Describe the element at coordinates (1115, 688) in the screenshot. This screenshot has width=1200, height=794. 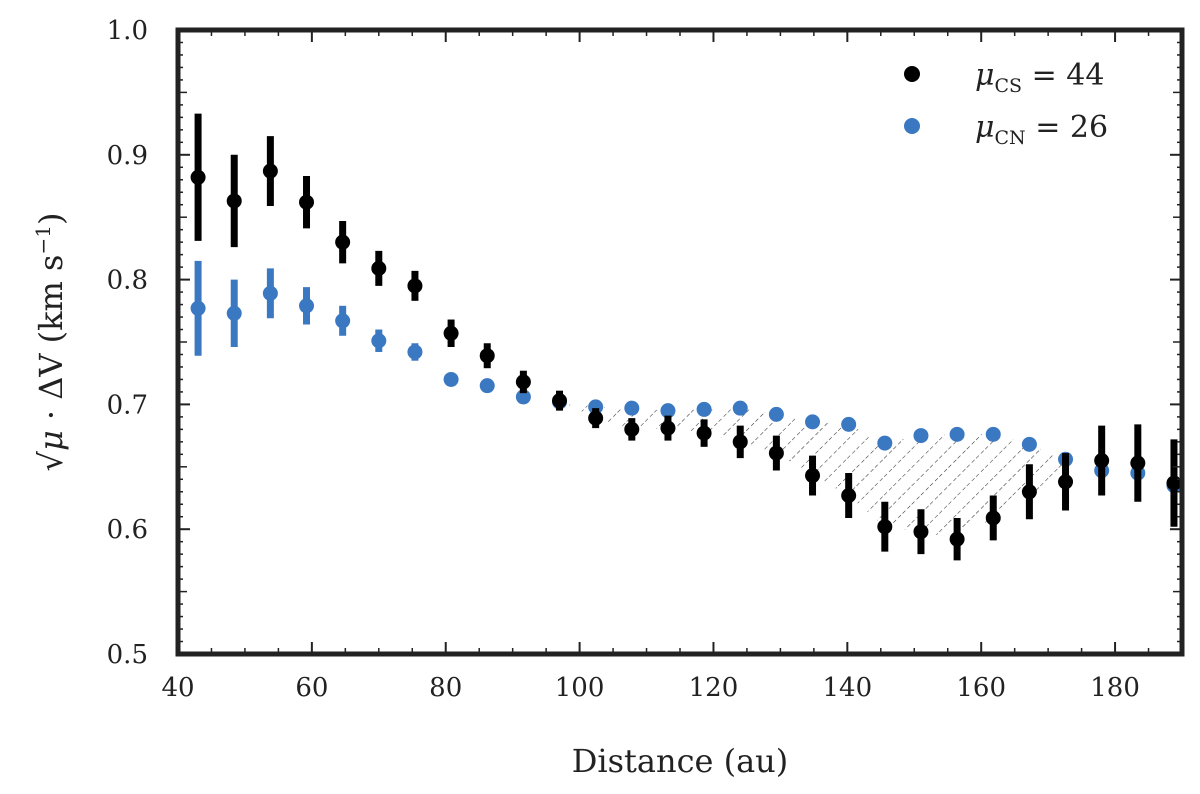
I see `x-tick-label: 180` at that location.